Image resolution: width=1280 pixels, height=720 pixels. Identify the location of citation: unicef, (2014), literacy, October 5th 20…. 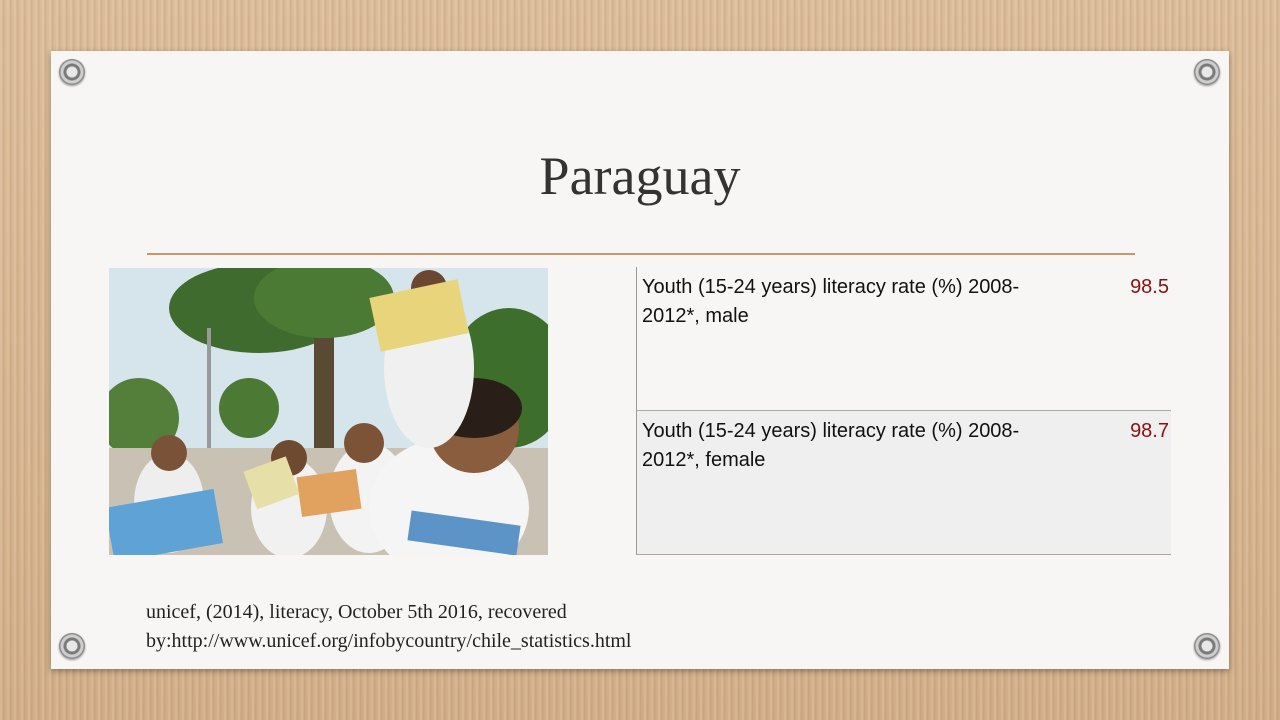
(496, 627).